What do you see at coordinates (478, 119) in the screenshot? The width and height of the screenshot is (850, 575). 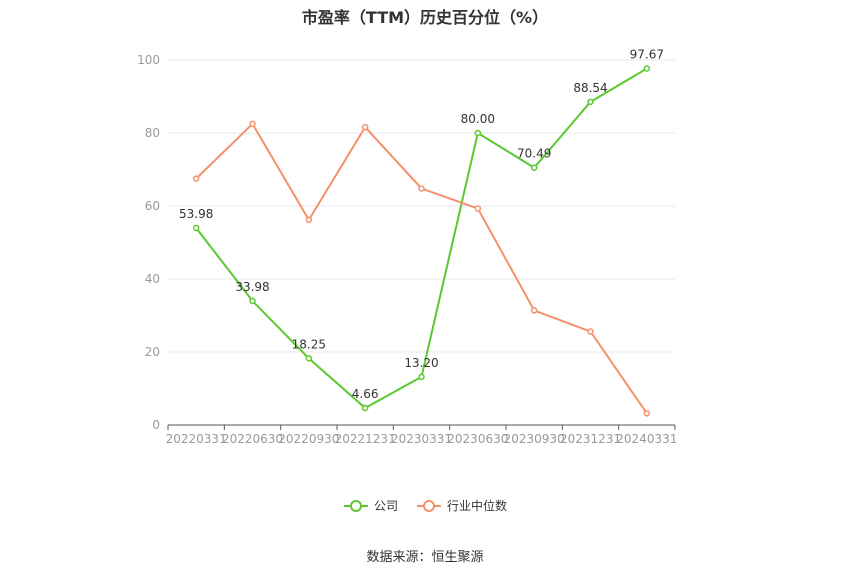 I see `data-label: 80.00` at bounding box center [478, 119].